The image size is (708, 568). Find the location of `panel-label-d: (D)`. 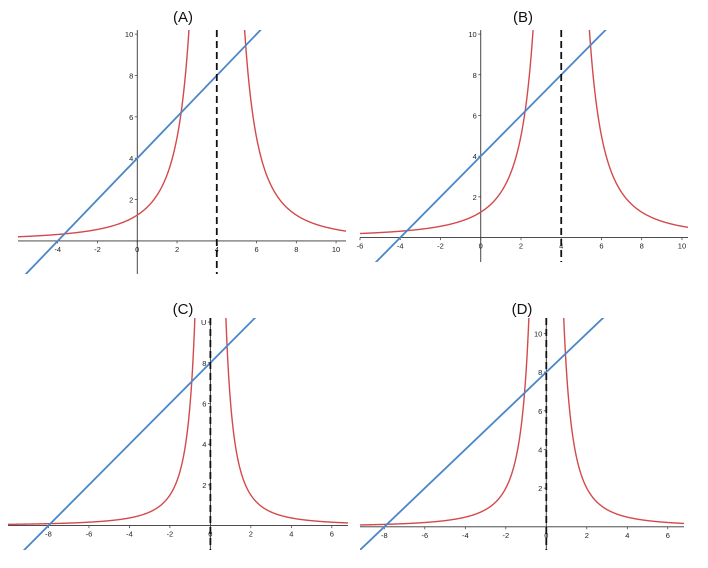

panel-label-d: (D) is located at coordinates (522, 309).